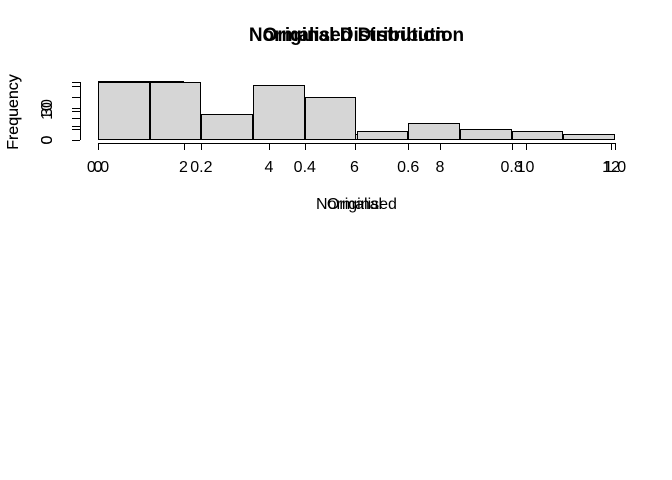 This screenshot has height=480, width=672. I want to click on x-tick-label: 0.0, so click(98, 167).